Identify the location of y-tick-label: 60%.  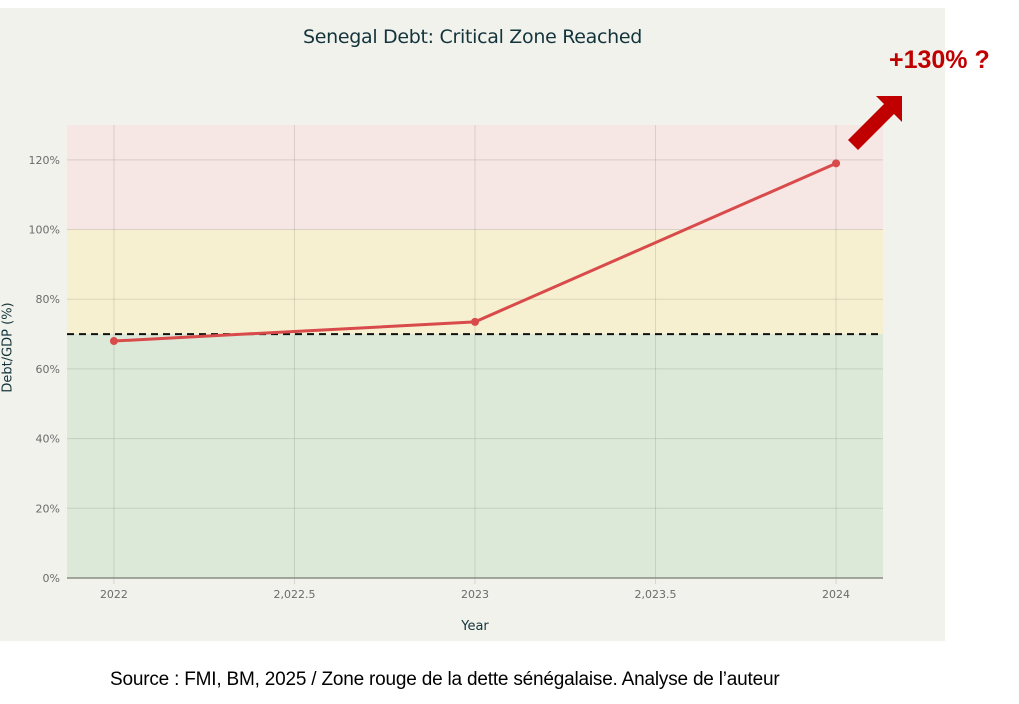
(48, 369).